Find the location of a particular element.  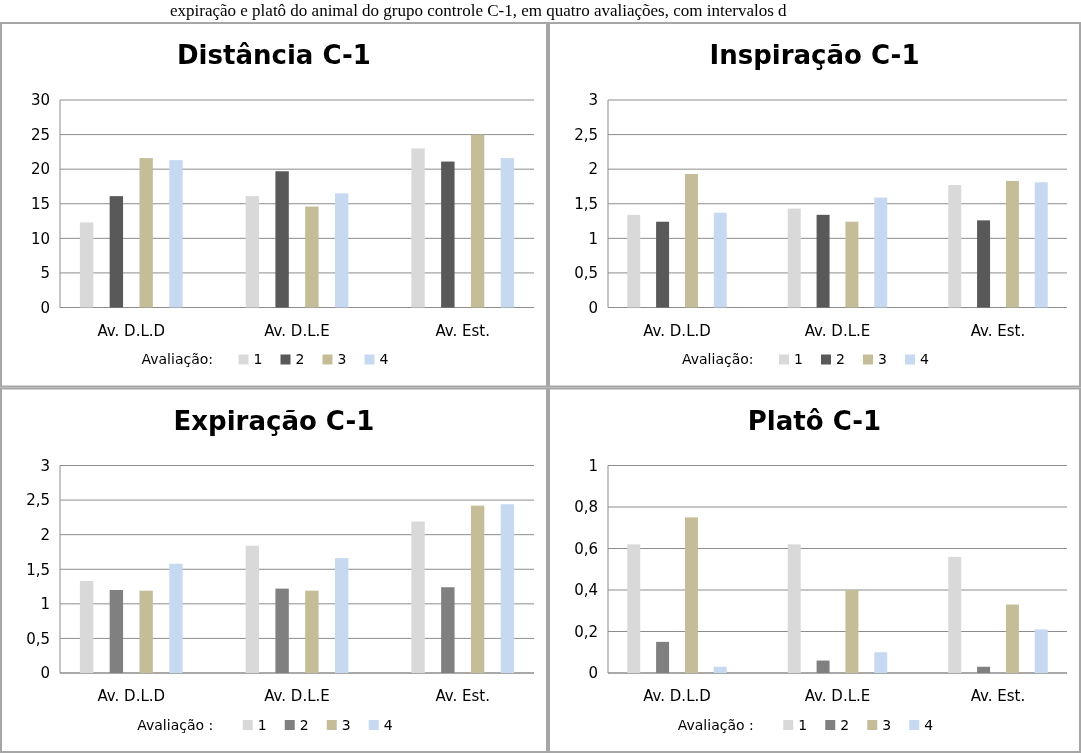

chart-title: Inspiração C-1 is located at coordinates (814, 55).